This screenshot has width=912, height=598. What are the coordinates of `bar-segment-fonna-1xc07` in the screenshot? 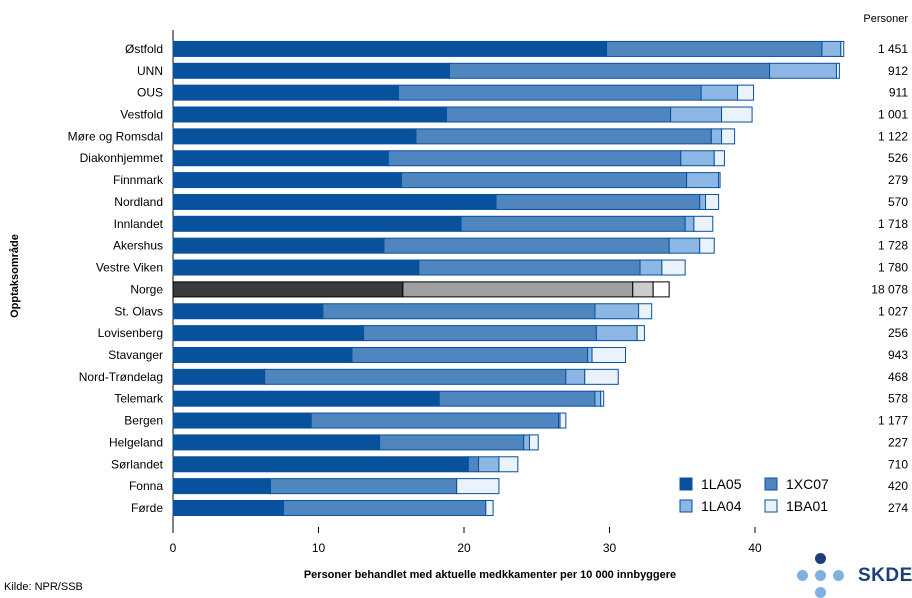 It's located at (363, 486).